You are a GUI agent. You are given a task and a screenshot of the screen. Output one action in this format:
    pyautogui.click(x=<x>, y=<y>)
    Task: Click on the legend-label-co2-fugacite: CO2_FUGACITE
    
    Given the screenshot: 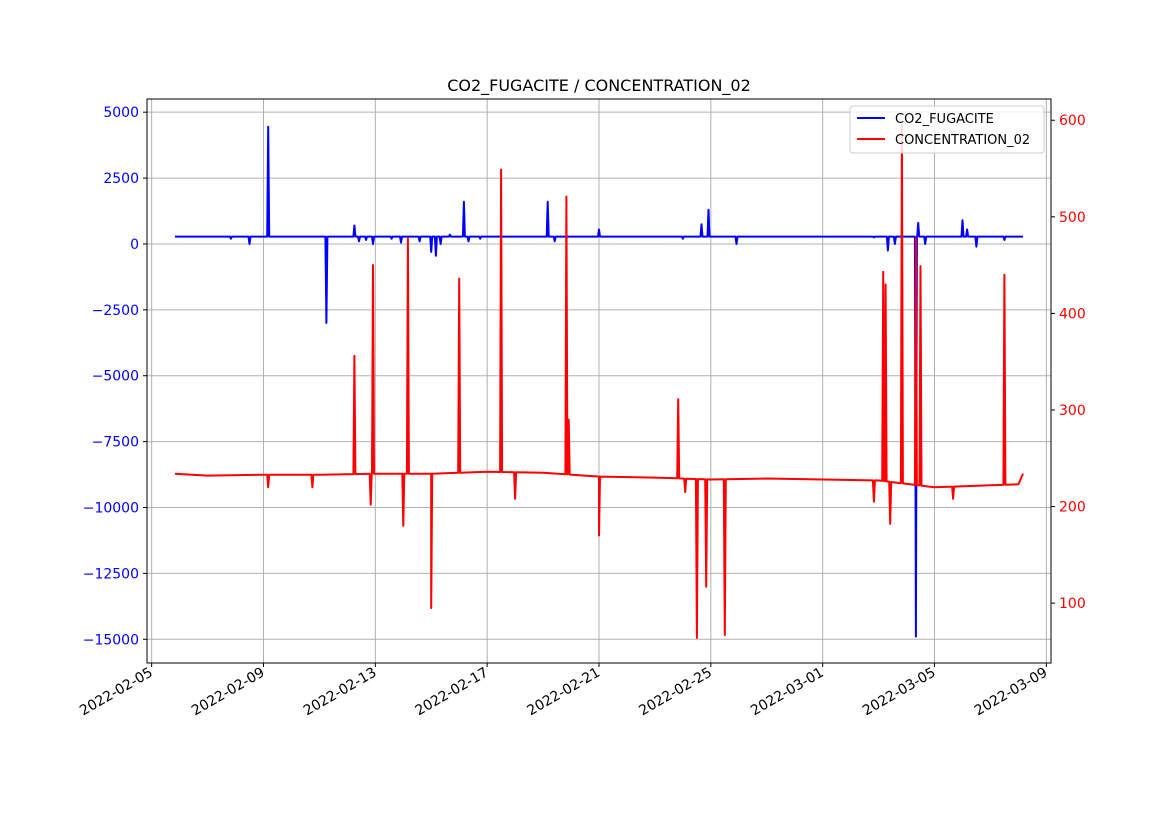 What is the action you would take?
    pyautogui.click(x=944, y=119)
    